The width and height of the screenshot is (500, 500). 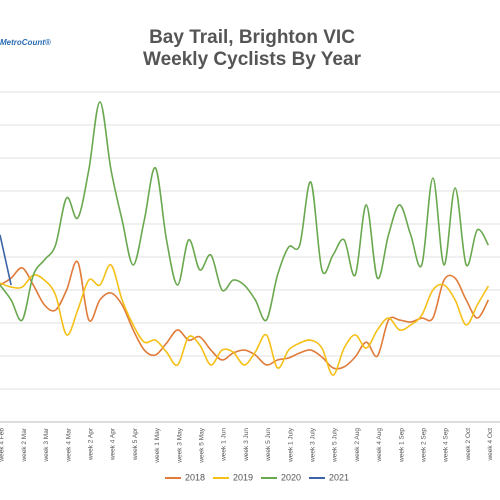 What do you see at coordinates (252, 37) in the screenshot?
I see `chart-title: Bay Trail, Brighton VIC` at bounding box center [252, 37].